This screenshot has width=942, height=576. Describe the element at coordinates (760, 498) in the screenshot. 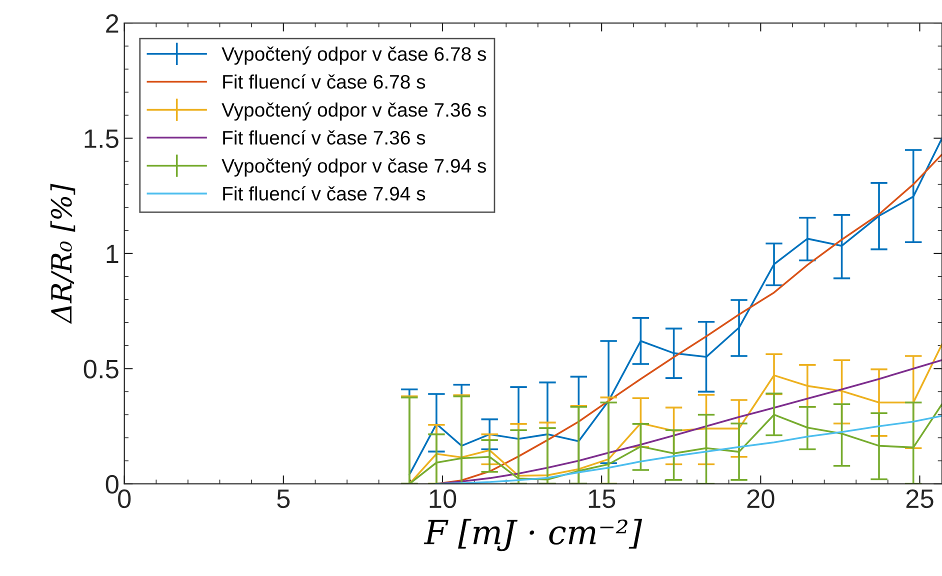

I see `x-tick-label: 20` at that location.